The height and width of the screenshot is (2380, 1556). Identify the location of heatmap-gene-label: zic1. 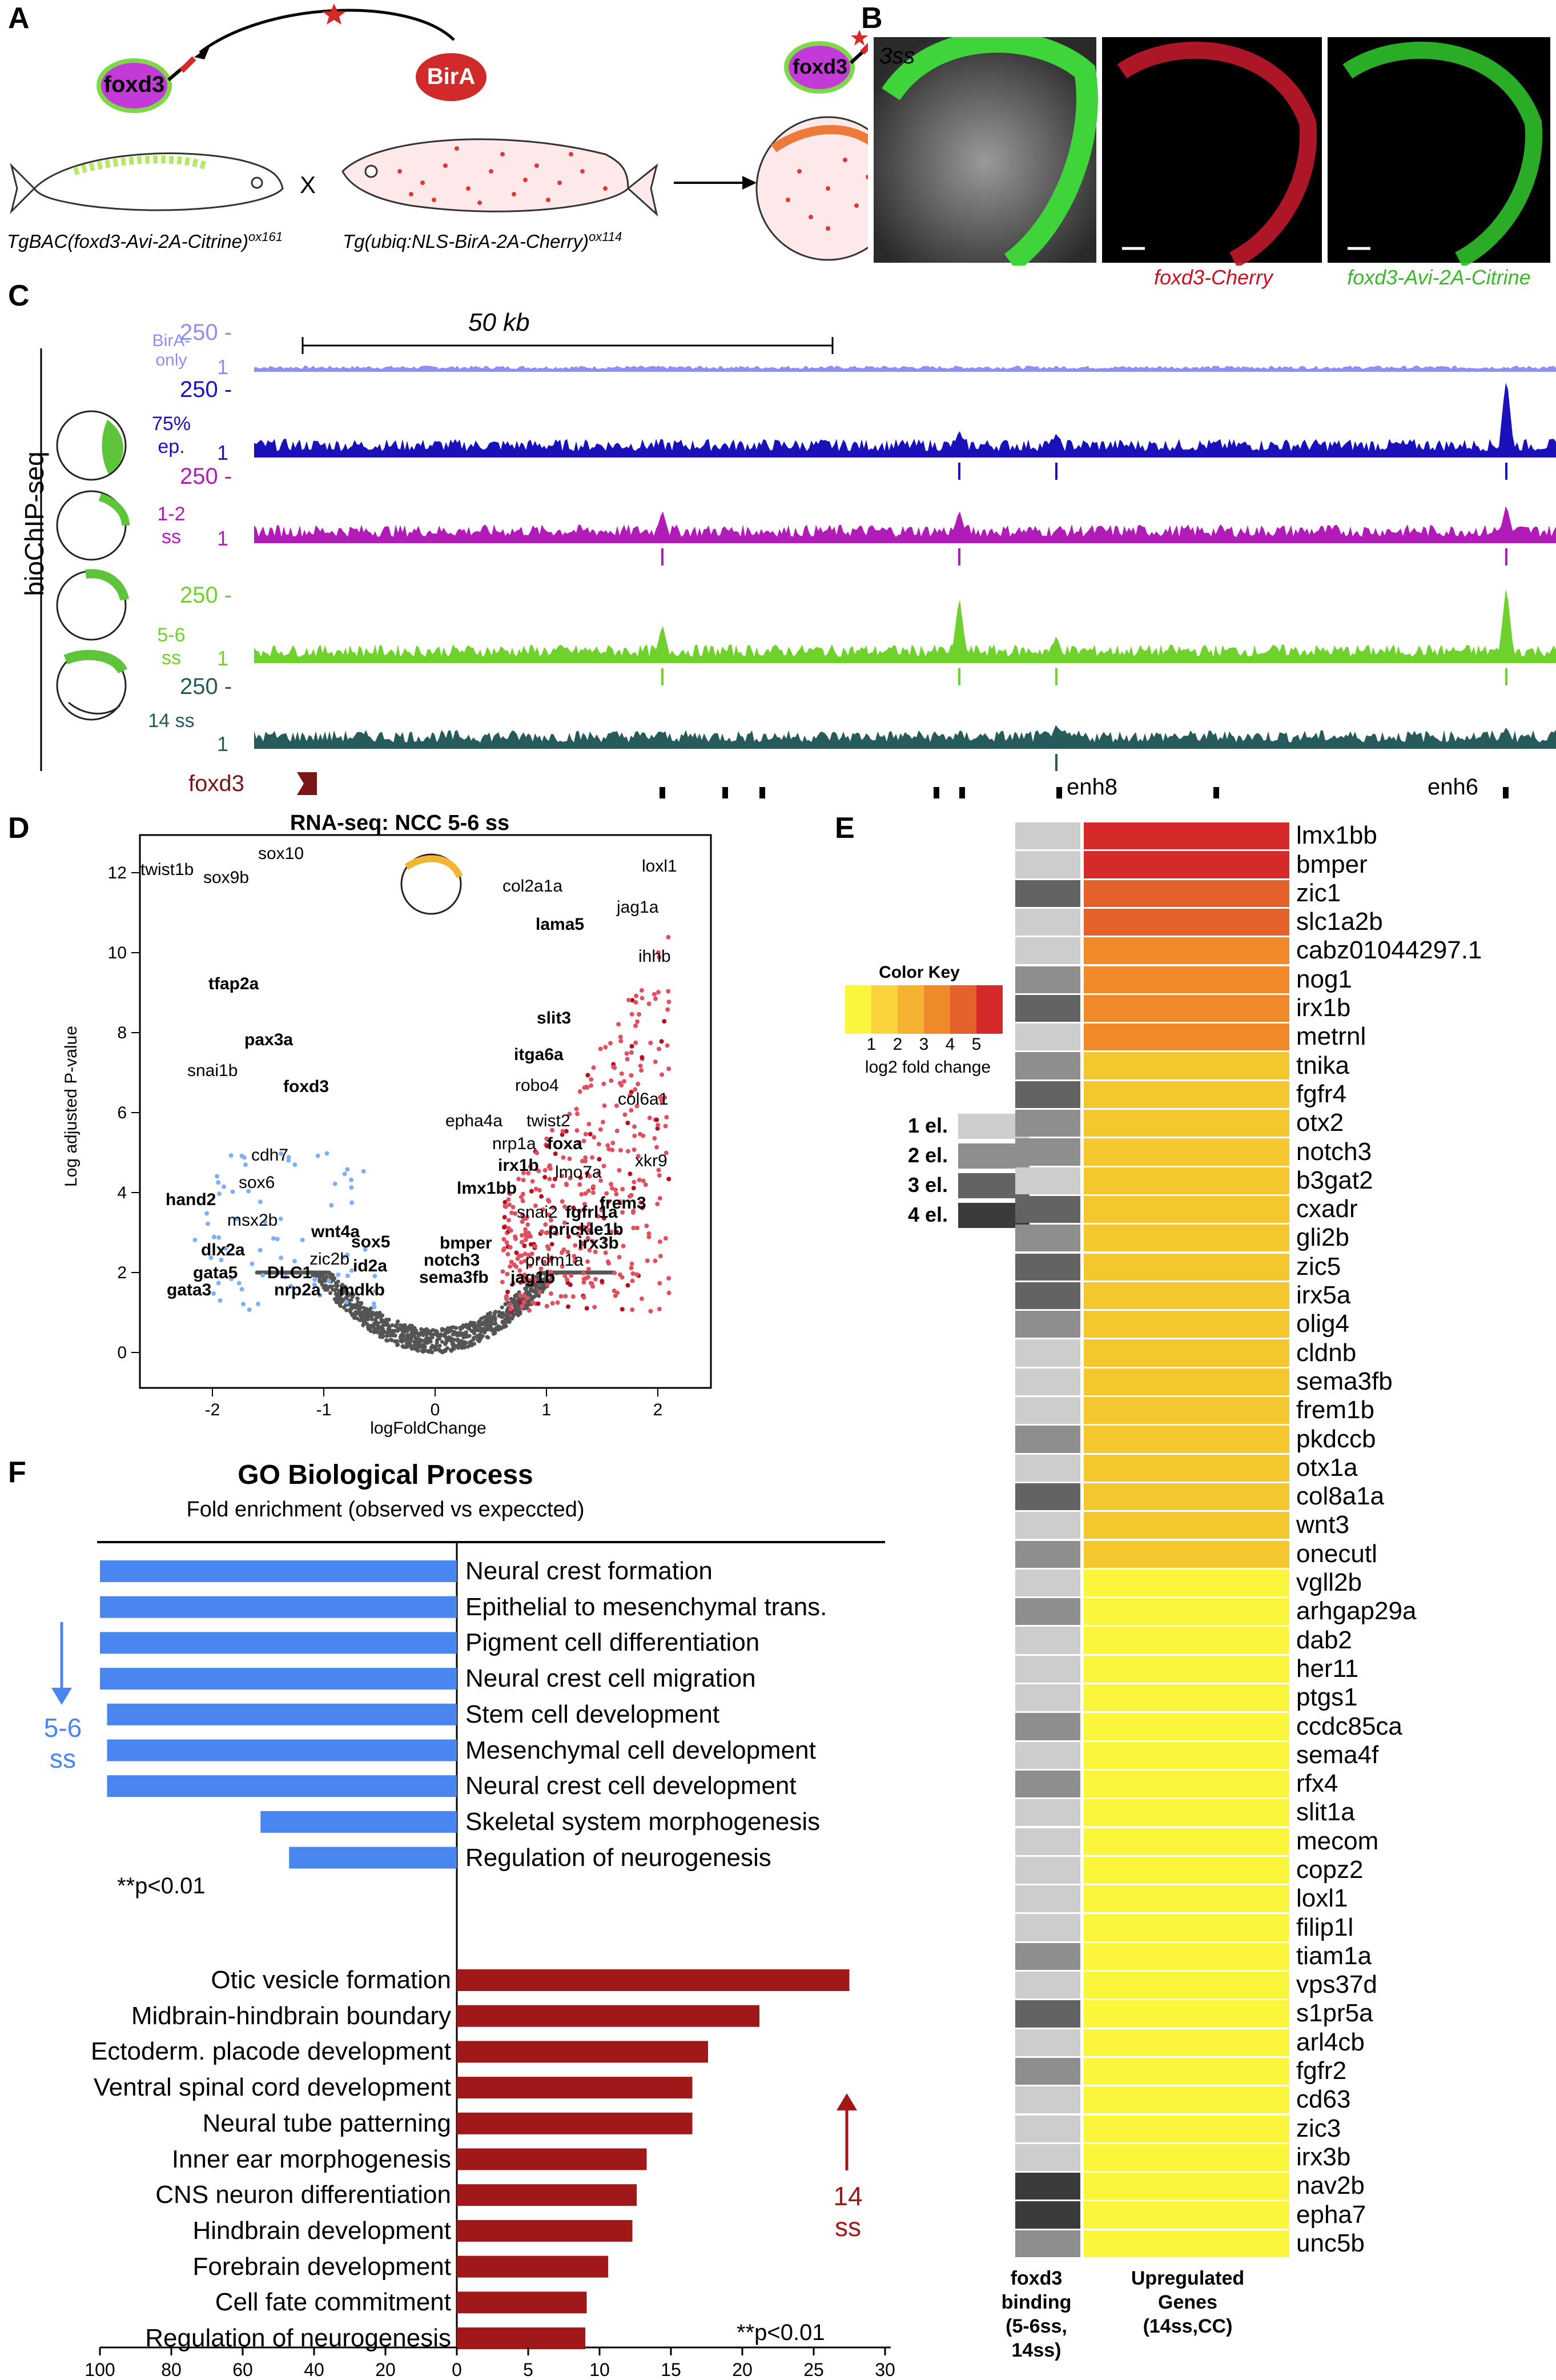
(1318, 892).